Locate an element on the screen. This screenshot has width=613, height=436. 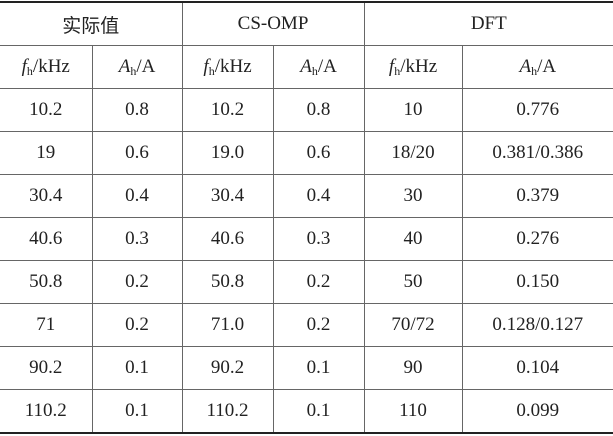
cell: 19.0 is located at coordinates (227, 153).